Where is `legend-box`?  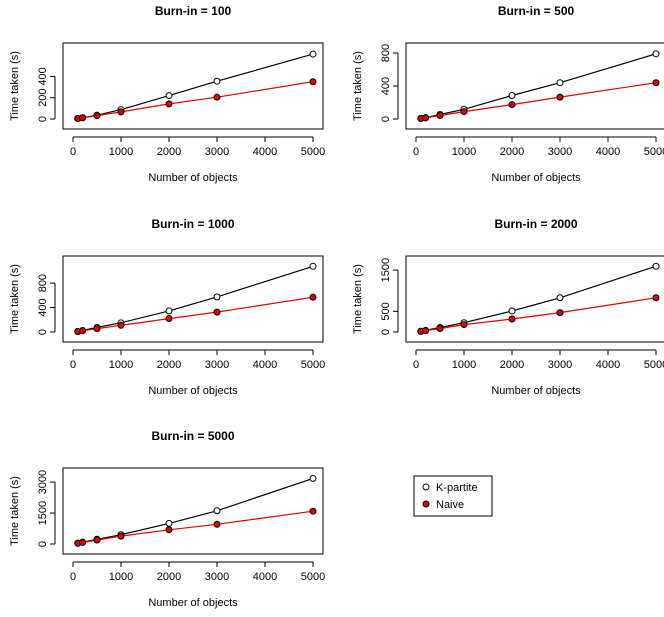 legend-box is located at coordinates (453, 496).